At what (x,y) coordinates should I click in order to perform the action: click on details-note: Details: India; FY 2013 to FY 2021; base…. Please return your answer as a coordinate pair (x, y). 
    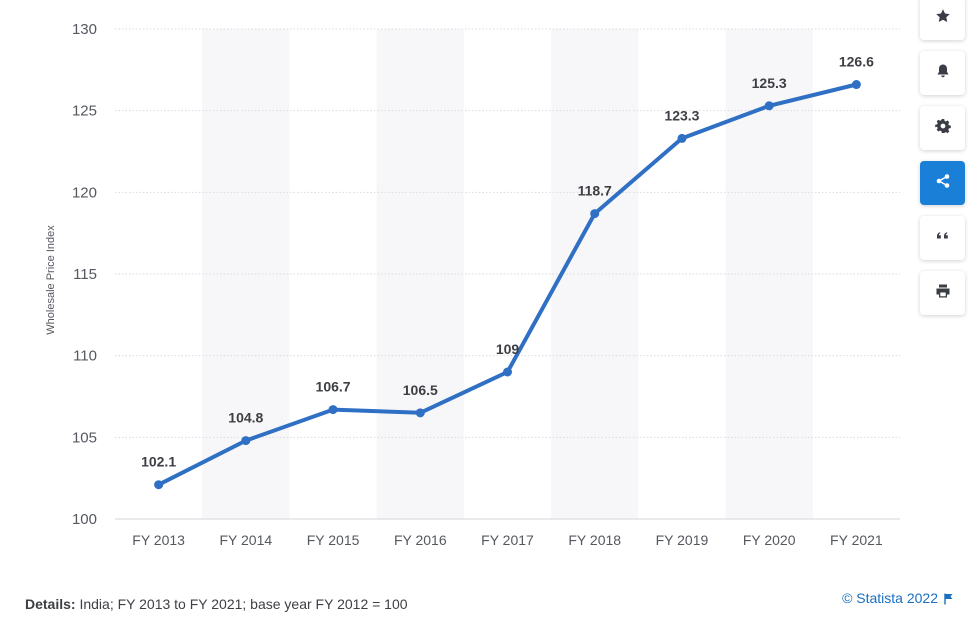
    Looking at the image, I should click on (216, 604).